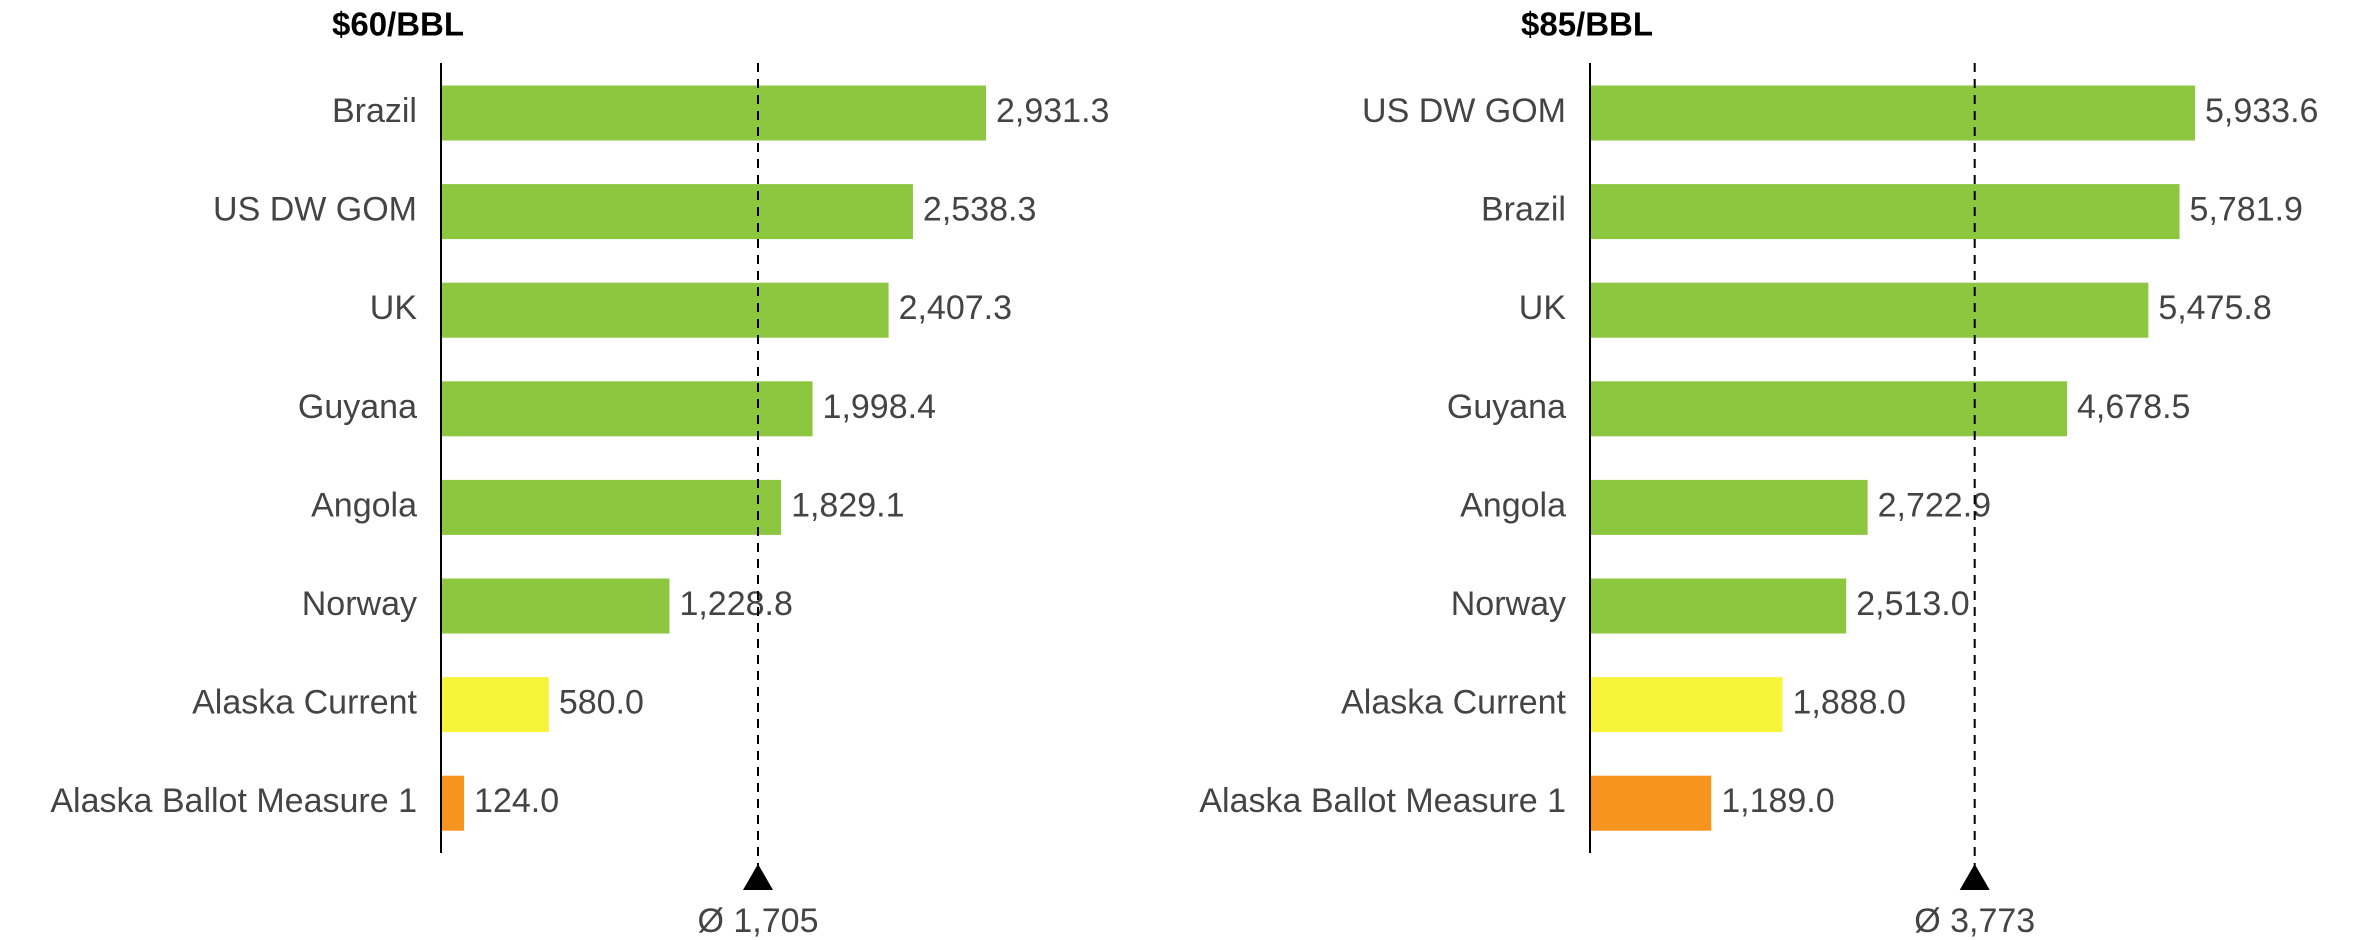 This screenshot has width=2359, height=940. What do you see at coordinates (2214, 308) in the screenshot?
I see `value-label: 5,475.8` at bounding box center [2214, 308].